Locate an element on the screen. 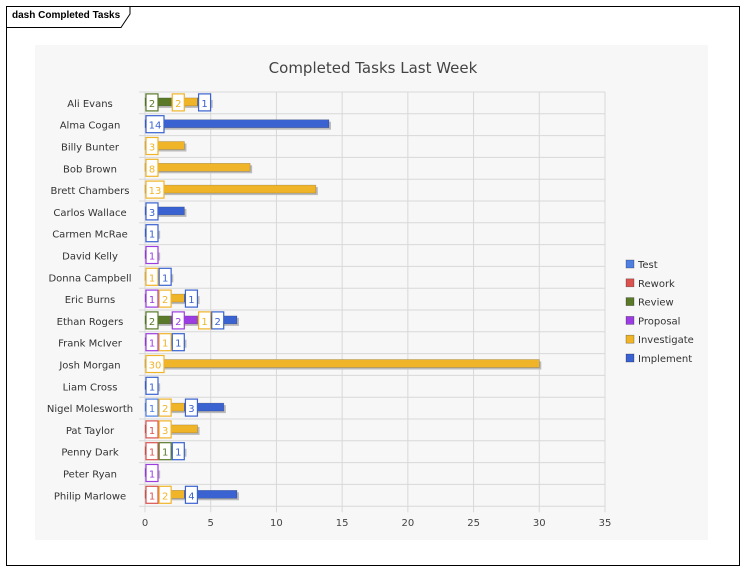 This screenshot has height=573, width=746. x-tick-label: 25 is located at coordinates (473, 523).